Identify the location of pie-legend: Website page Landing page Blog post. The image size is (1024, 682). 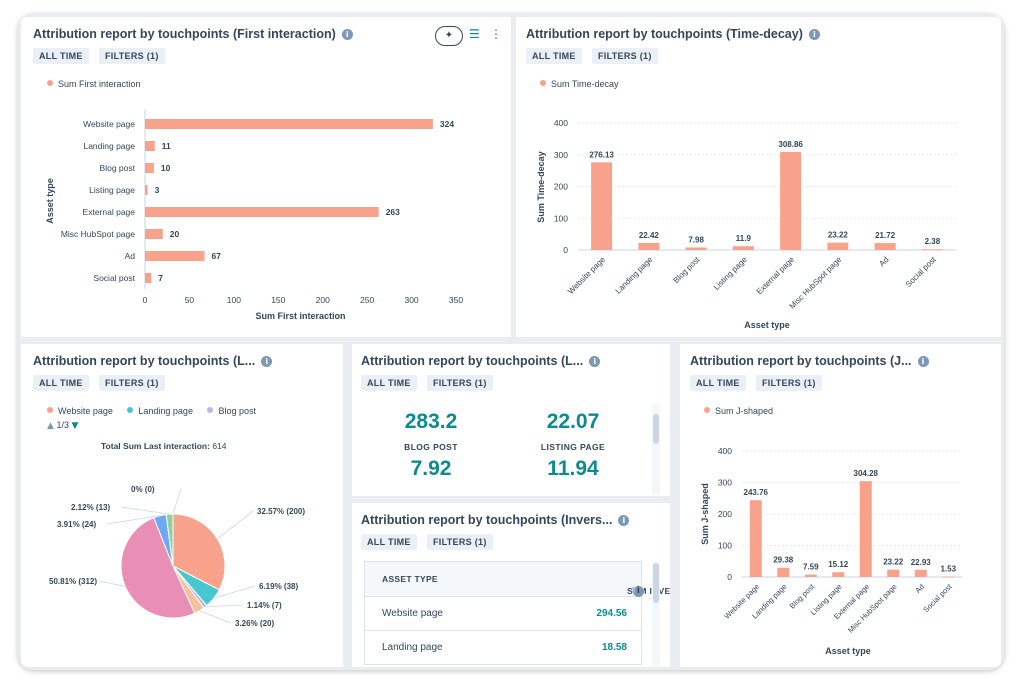
(157, 411).